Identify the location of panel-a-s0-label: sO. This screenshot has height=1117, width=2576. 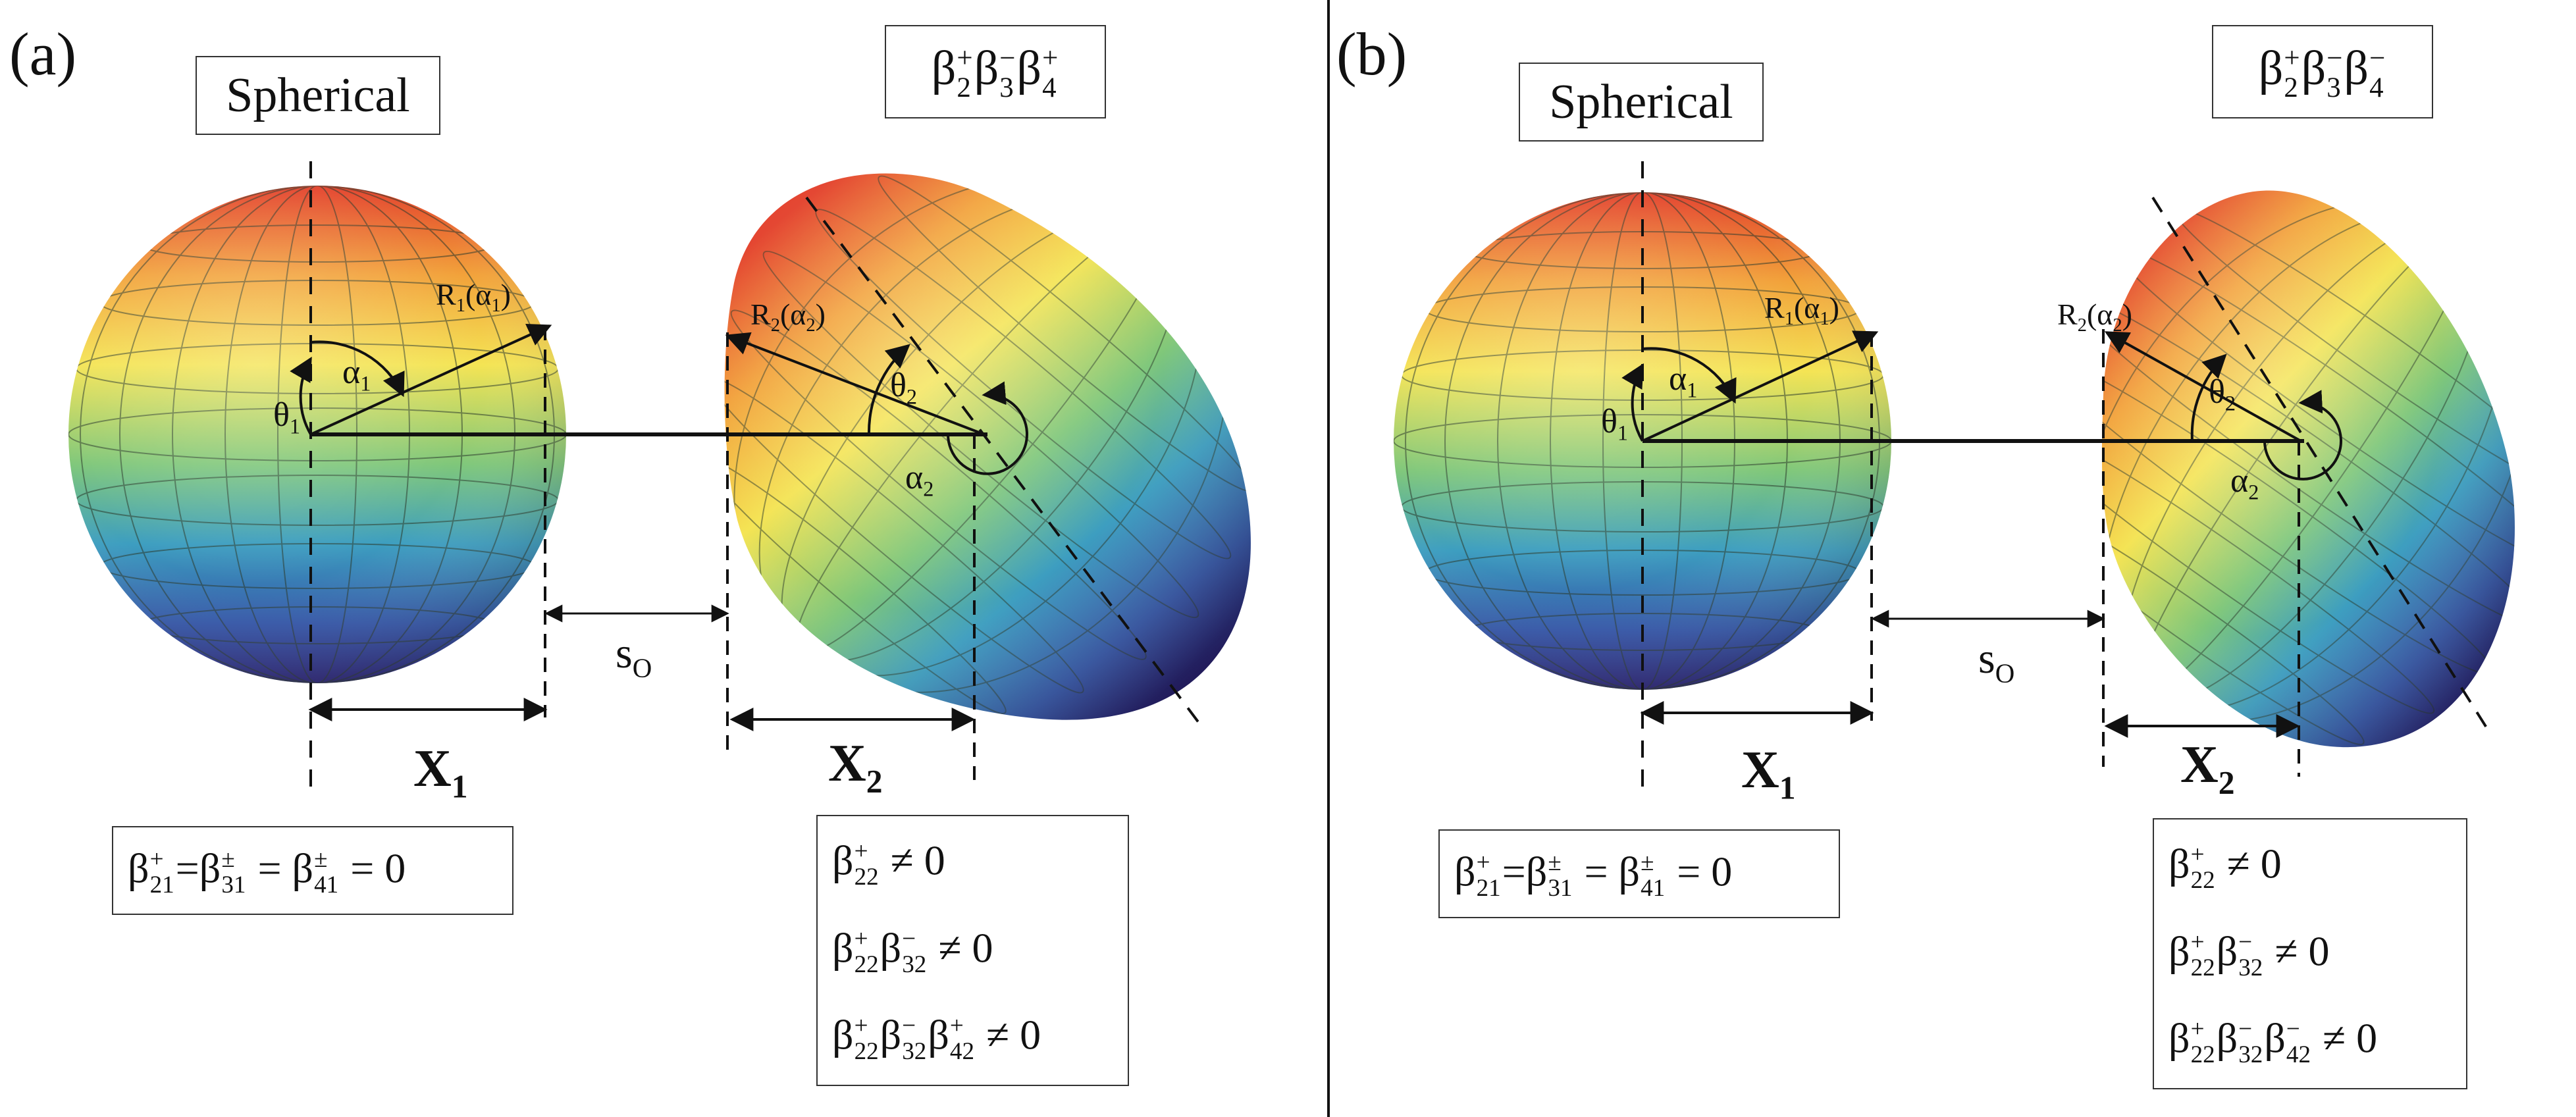
(634, 656).